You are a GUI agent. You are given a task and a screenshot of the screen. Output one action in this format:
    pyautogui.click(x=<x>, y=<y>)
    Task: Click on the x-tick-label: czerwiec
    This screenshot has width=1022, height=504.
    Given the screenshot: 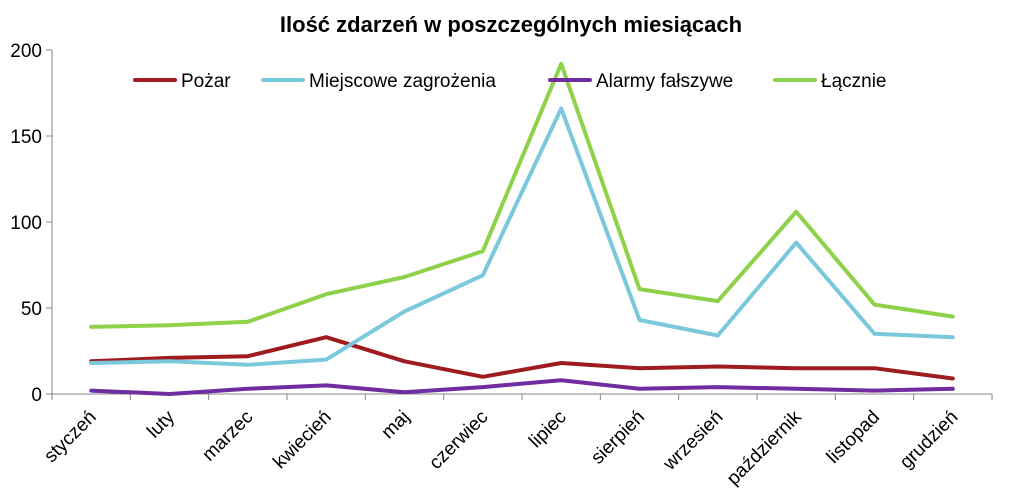 What is the action you would take?
    pyautogui.click(x=458, y=440)
    